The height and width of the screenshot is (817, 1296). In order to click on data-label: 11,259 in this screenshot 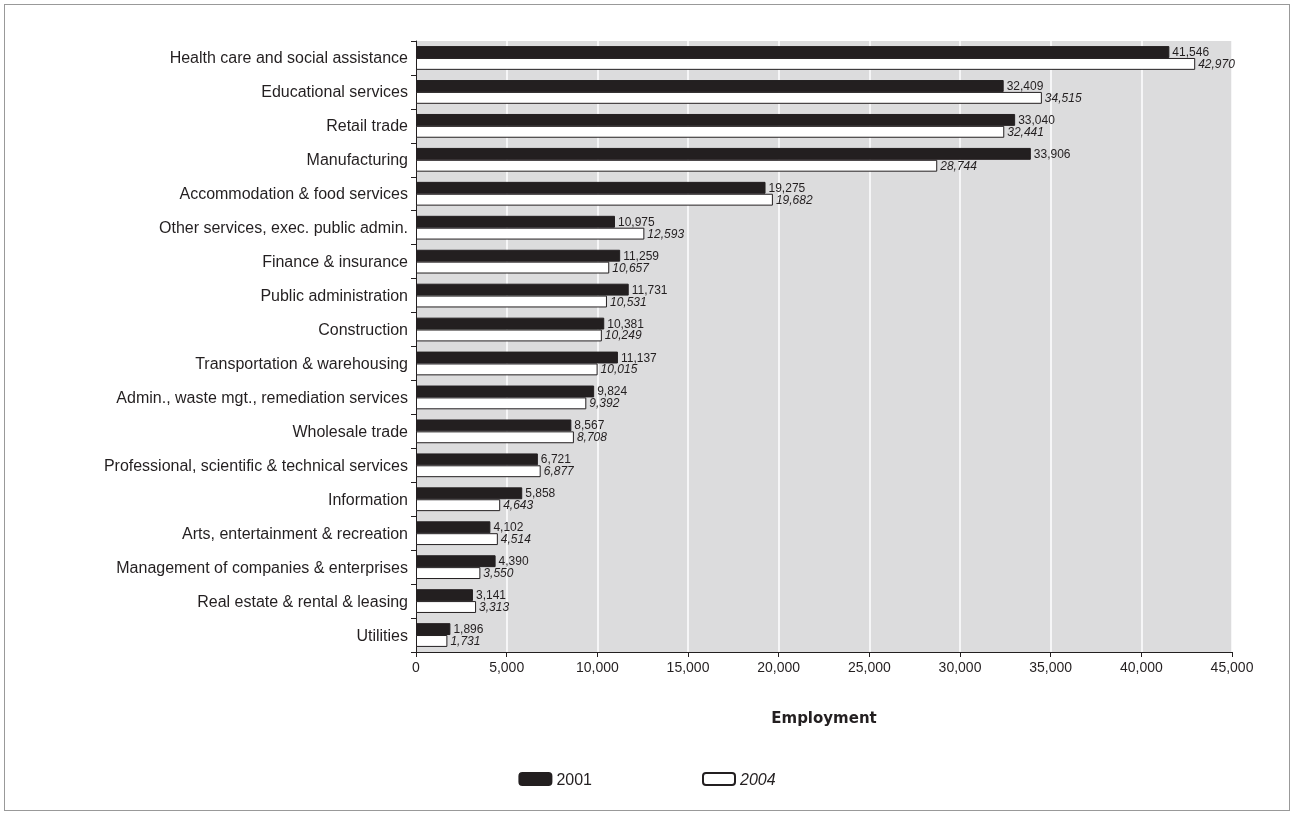, I will do `click(641, 255)`.